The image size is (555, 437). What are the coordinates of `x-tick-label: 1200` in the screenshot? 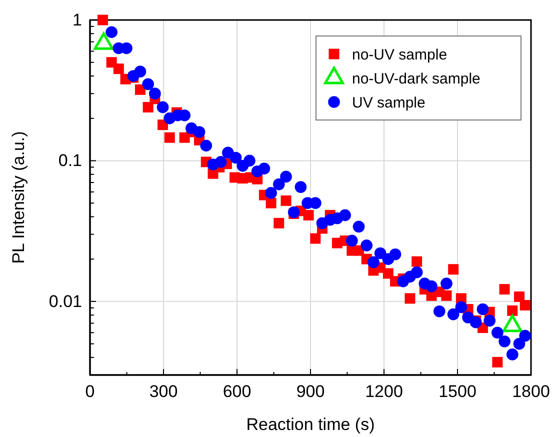 It's located at (384, 392).